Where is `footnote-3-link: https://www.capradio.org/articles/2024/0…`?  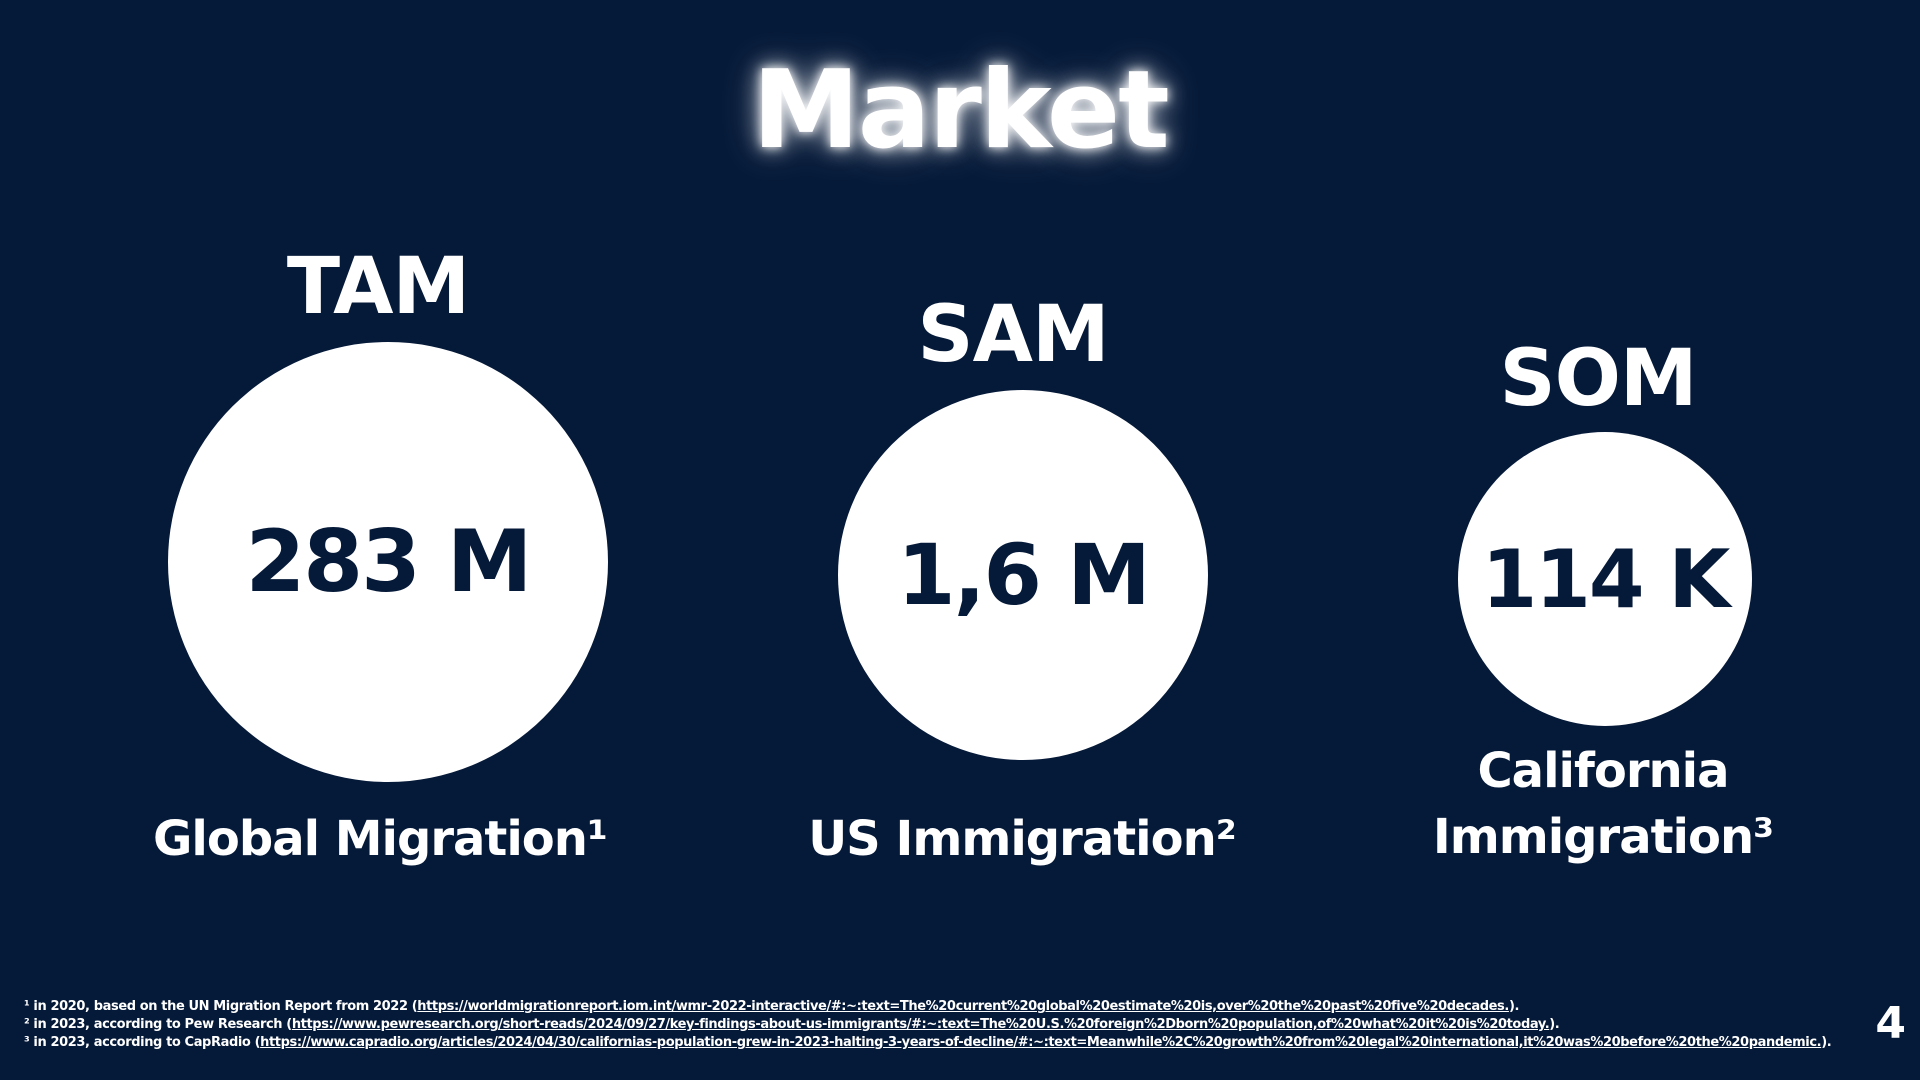
footnote-3-link: https://www.capradio.org/articles/2024/0… is located at coordinates (1041, 1042).